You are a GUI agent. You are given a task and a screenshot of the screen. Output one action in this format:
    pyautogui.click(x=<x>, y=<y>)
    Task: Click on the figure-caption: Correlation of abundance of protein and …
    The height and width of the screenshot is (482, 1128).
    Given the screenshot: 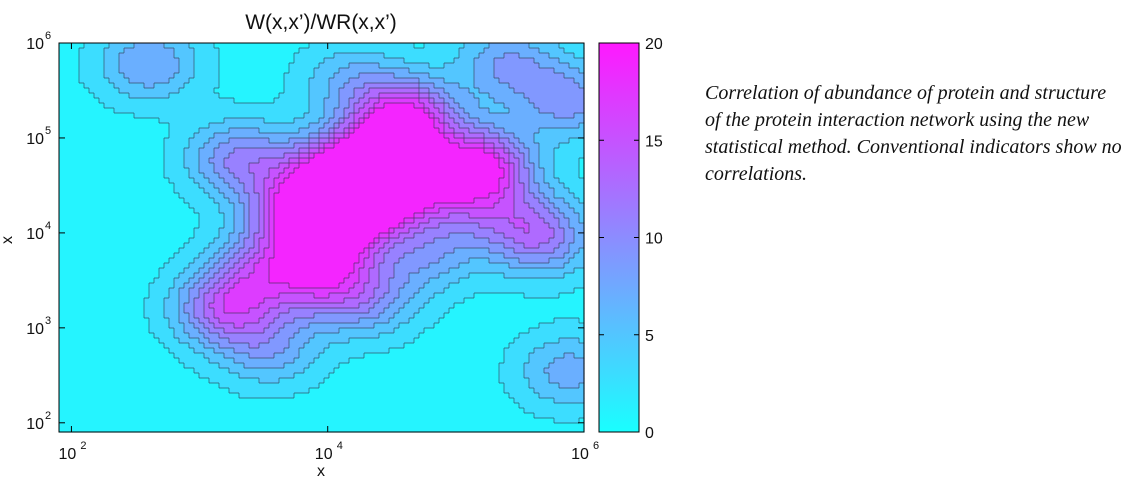 What is the action you would take?
    pyautogui.click(x=913, y=133)
    